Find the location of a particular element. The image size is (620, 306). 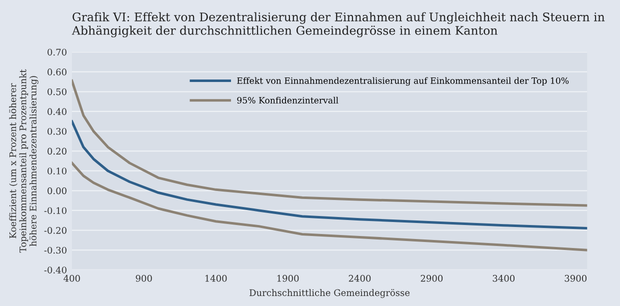

x-tick-label: 3400 is located at coordinates (503, 278).